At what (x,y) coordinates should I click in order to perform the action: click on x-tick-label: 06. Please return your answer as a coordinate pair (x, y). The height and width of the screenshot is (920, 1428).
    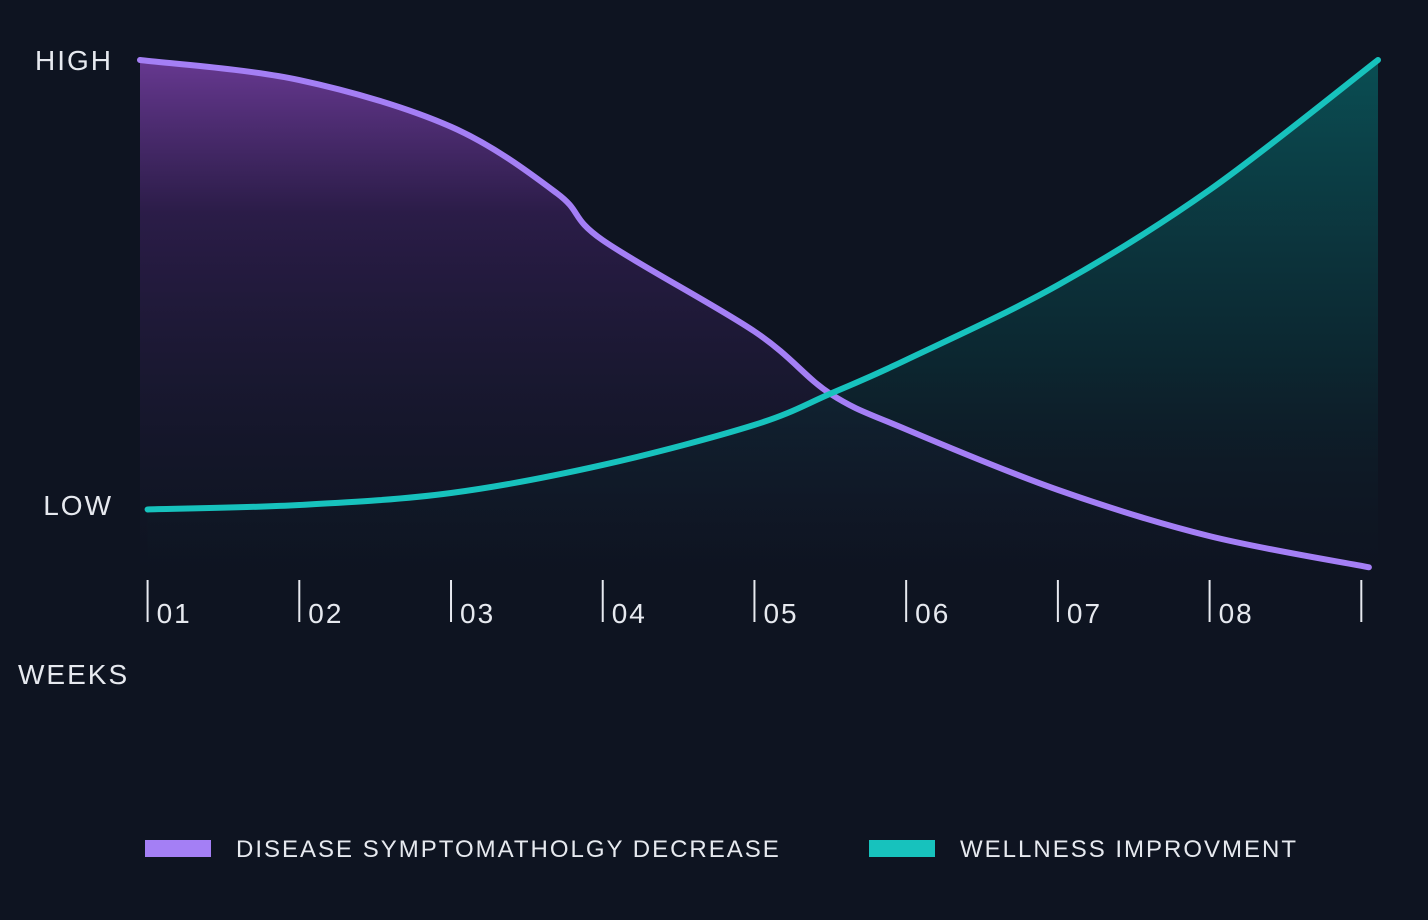
    Looking at the image, I should click on (932, 613).